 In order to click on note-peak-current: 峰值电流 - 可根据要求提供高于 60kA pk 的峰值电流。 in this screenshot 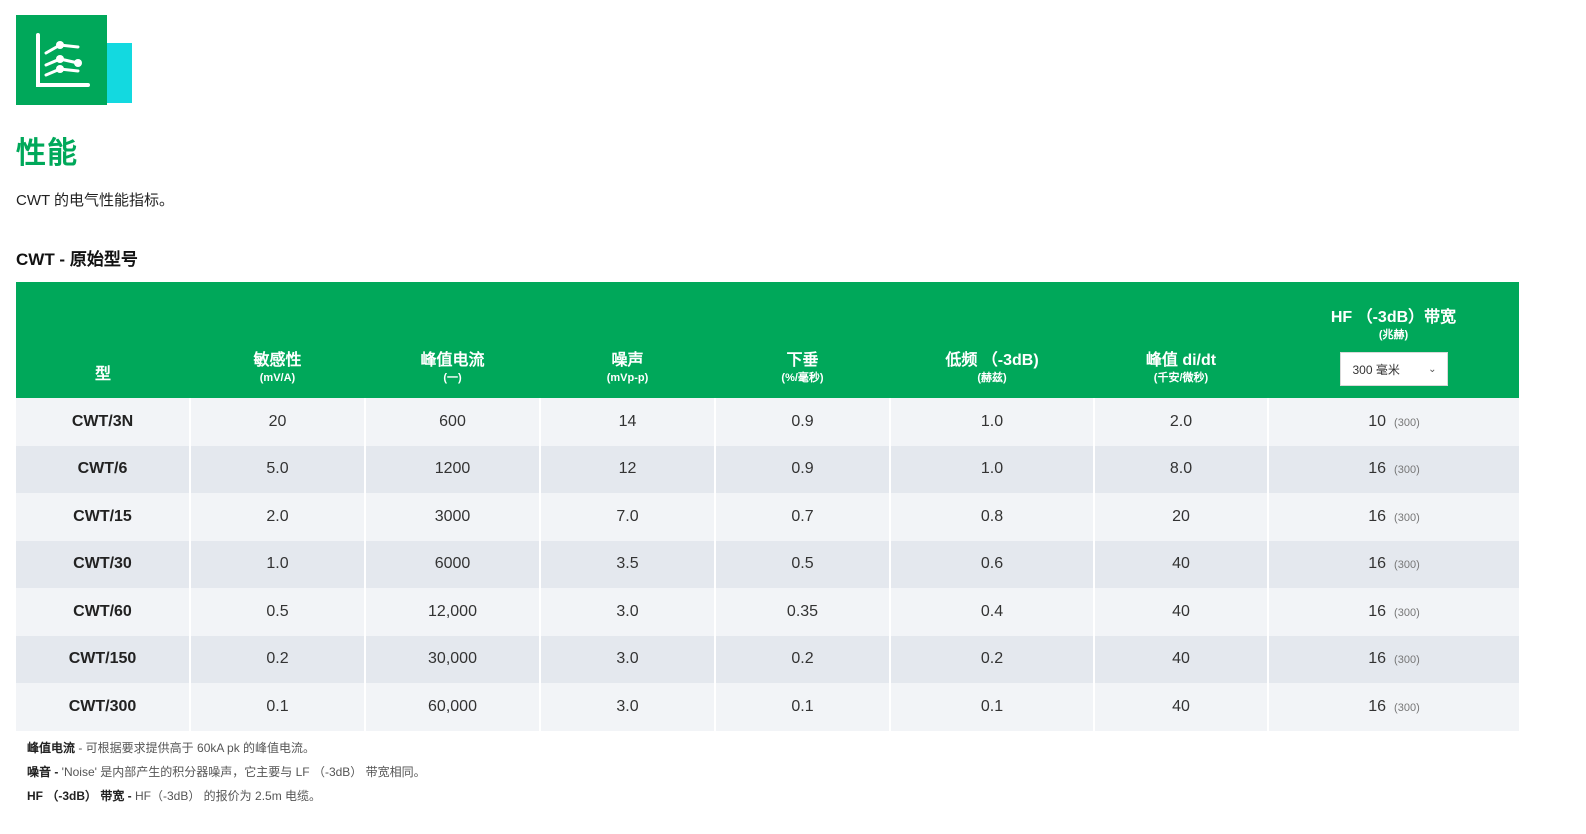, I will do `click(171, 748)`.